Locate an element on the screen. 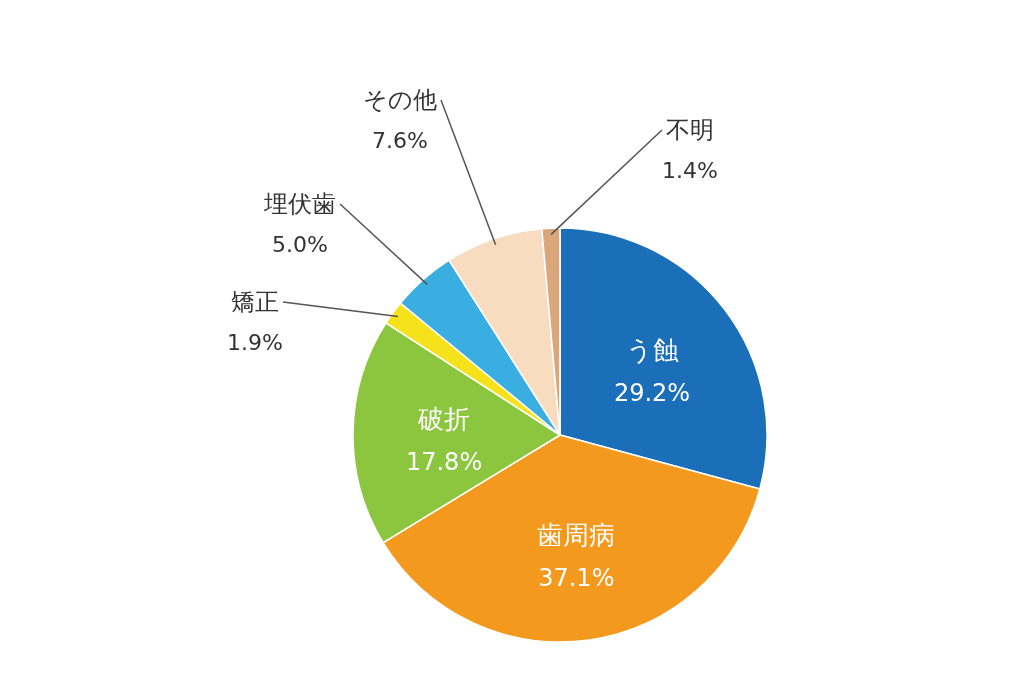  slice-label: 破折 is located at coordinates (444, 418).